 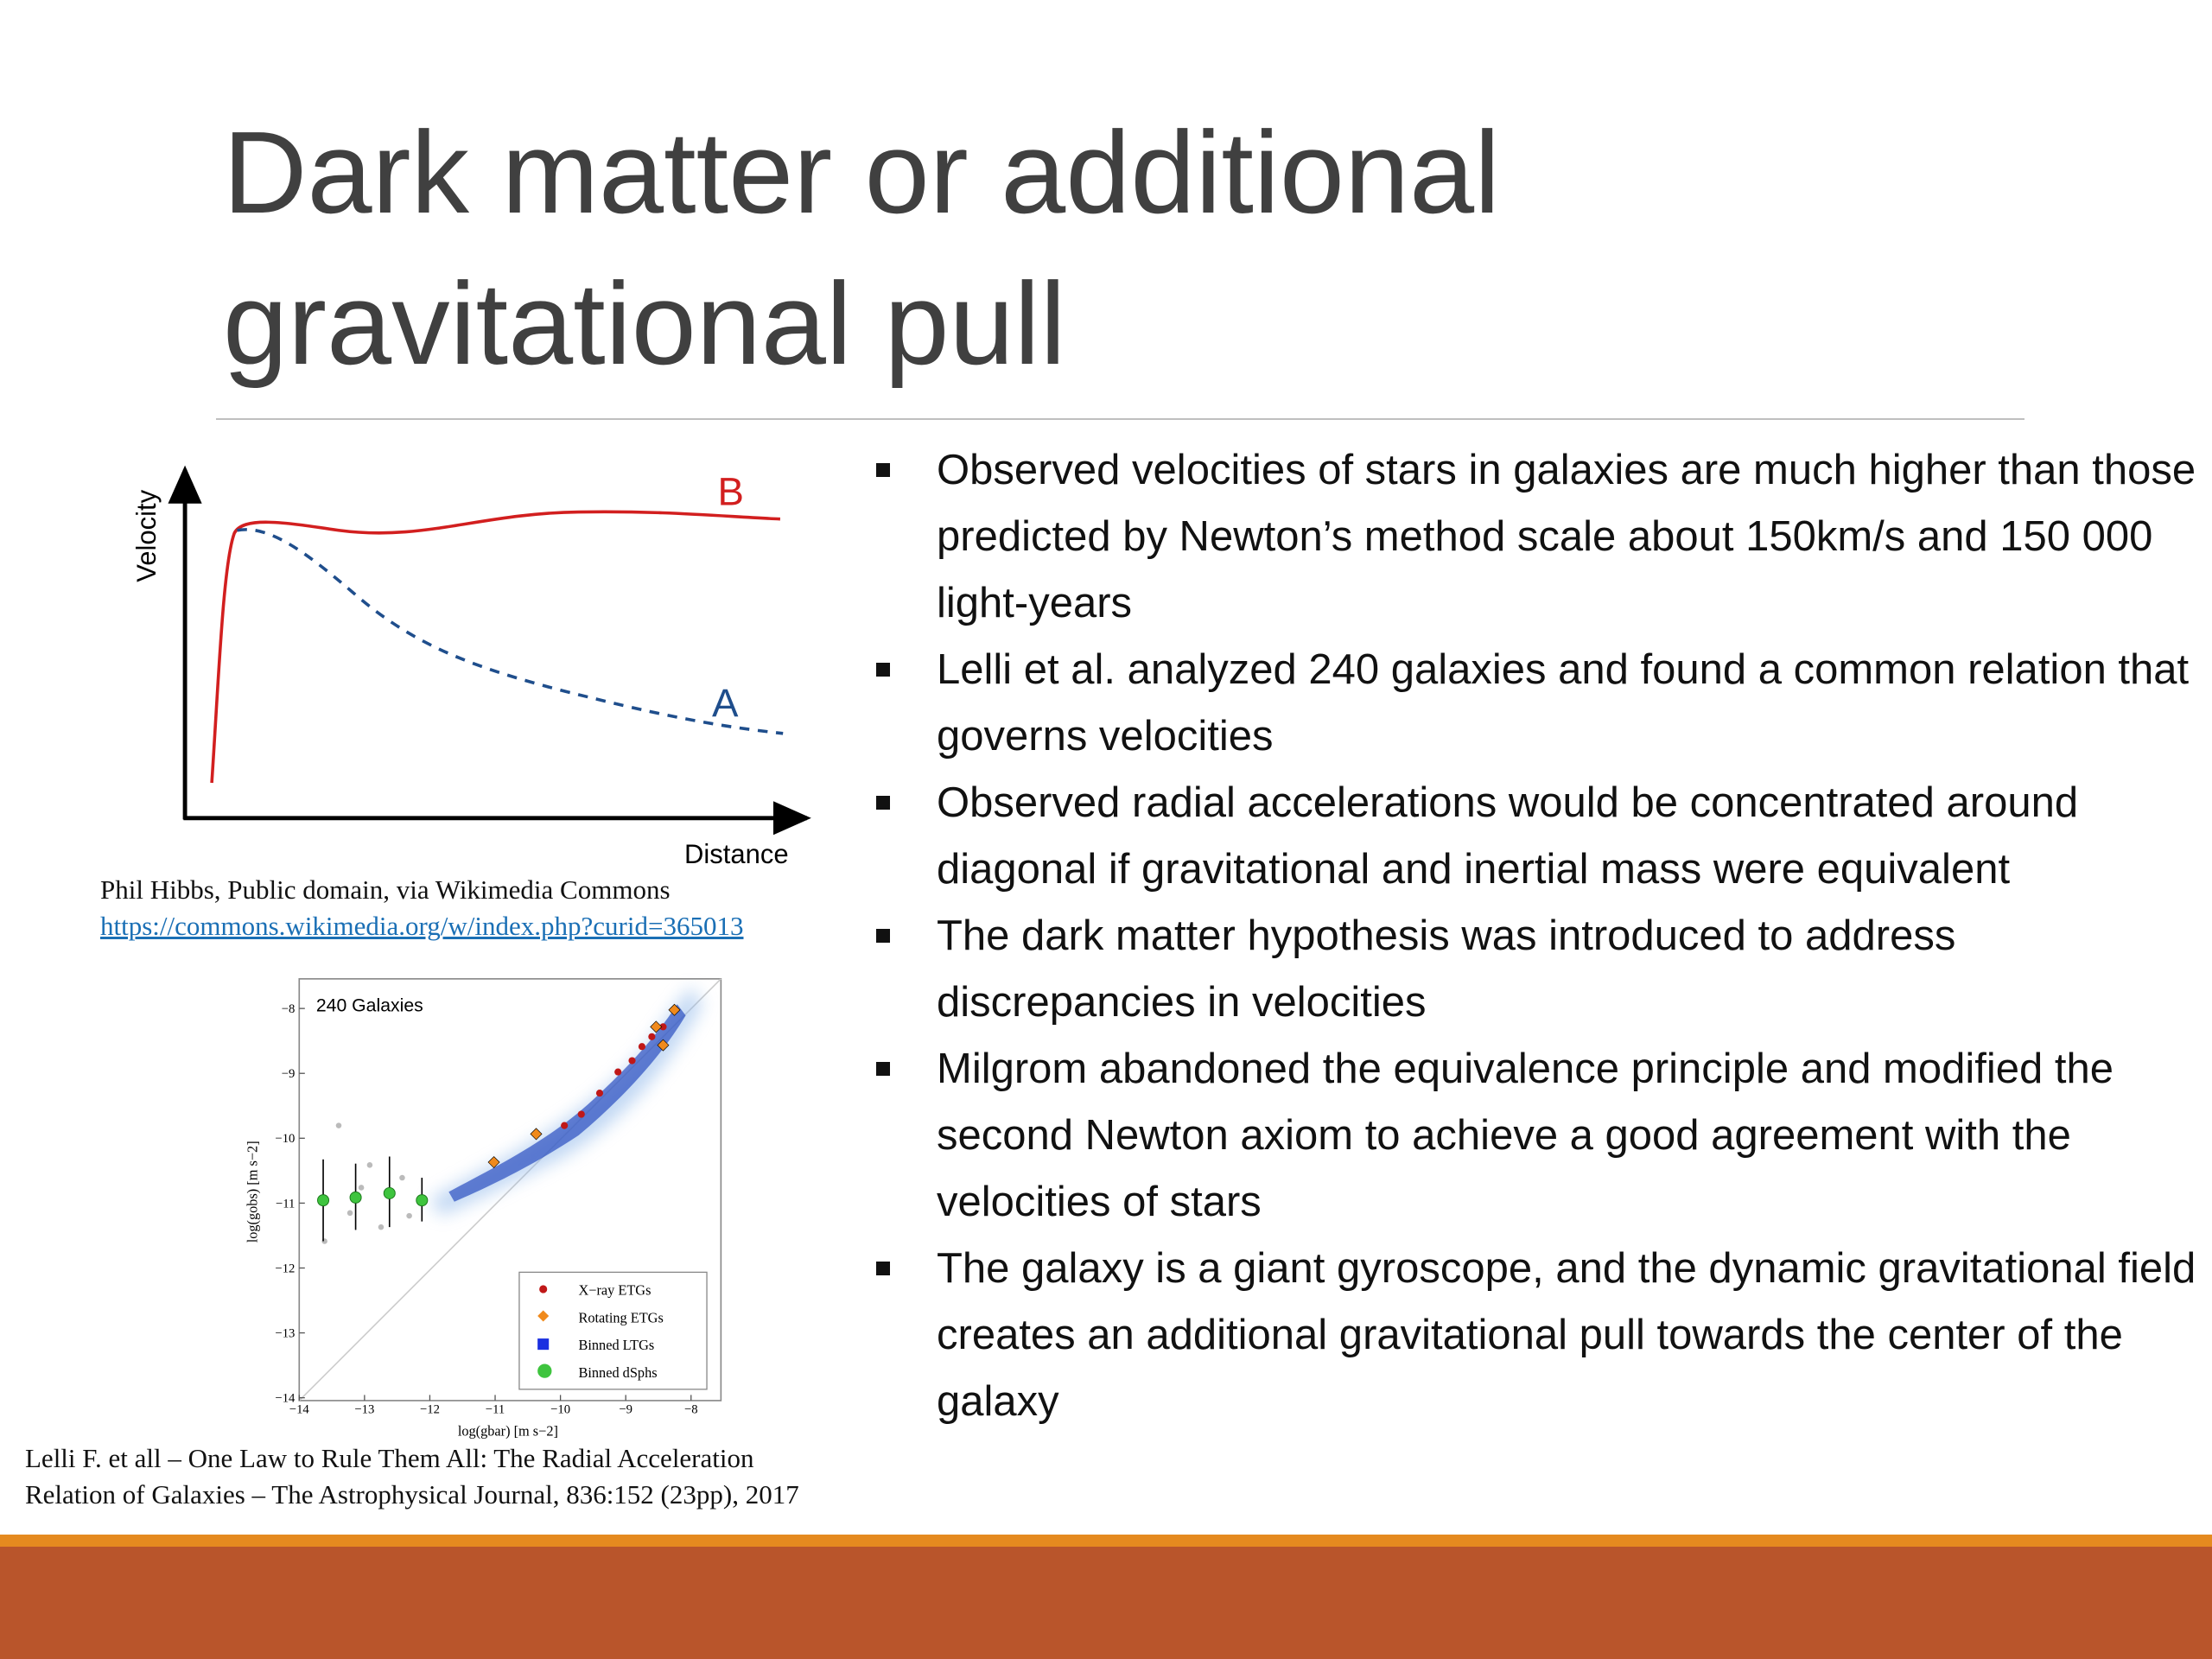 I want to click on x-tick-label: −13, so click(x=364, y=1410).